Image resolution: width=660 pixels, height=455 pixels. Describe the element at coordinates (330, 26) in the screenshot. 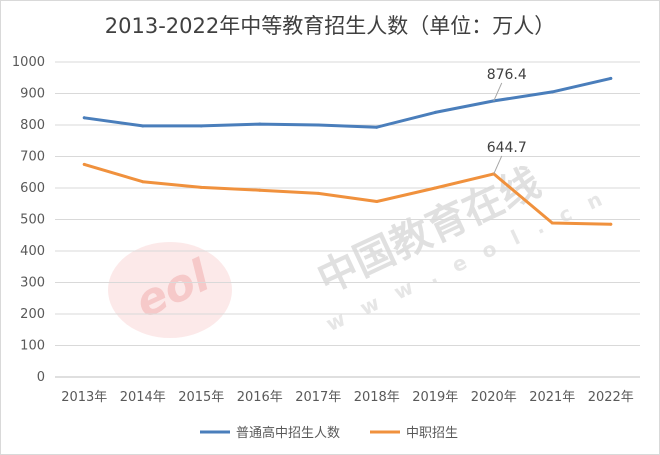

I see `chart-title: 2013-2022年中等教育招生人数（单位：万人）` at that location.